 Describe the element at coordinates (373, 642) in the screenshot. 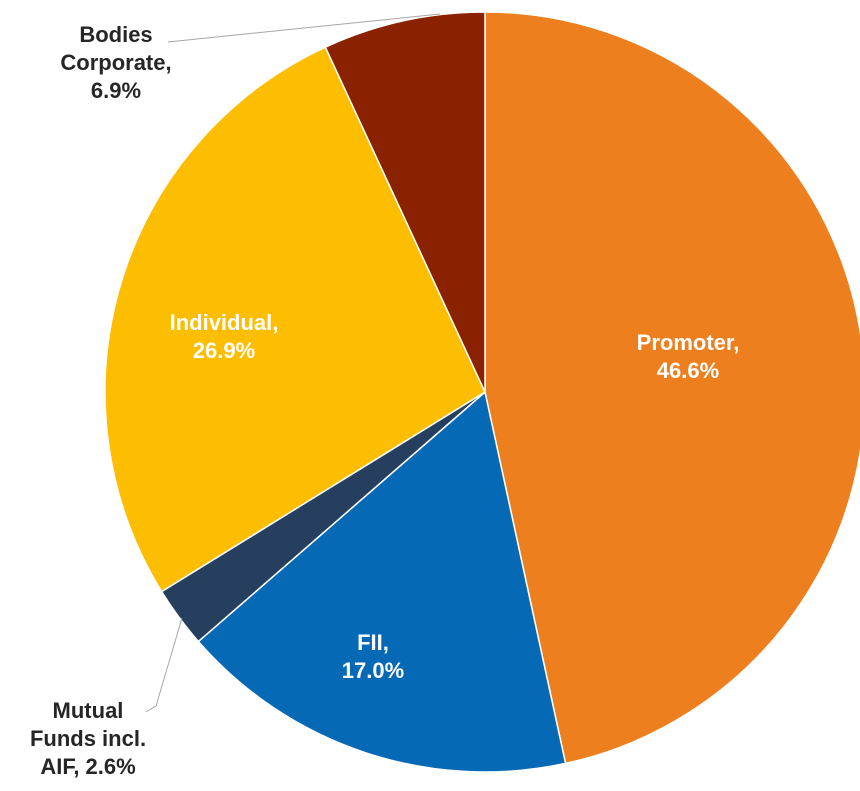

I see `data-label-line: FII,` at that location.